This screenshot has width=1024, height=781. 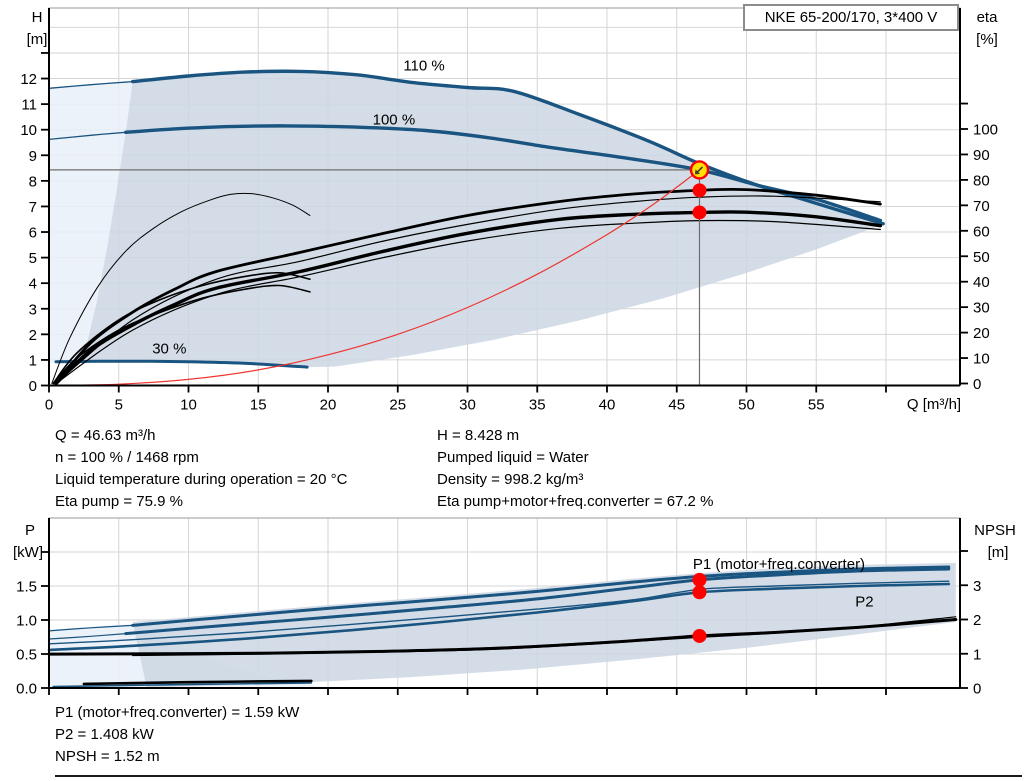 What do you see at coordinates (26, 689) in the screenshot?
I see `left-tick-label: 0.0` at bounding box center [26, 689].